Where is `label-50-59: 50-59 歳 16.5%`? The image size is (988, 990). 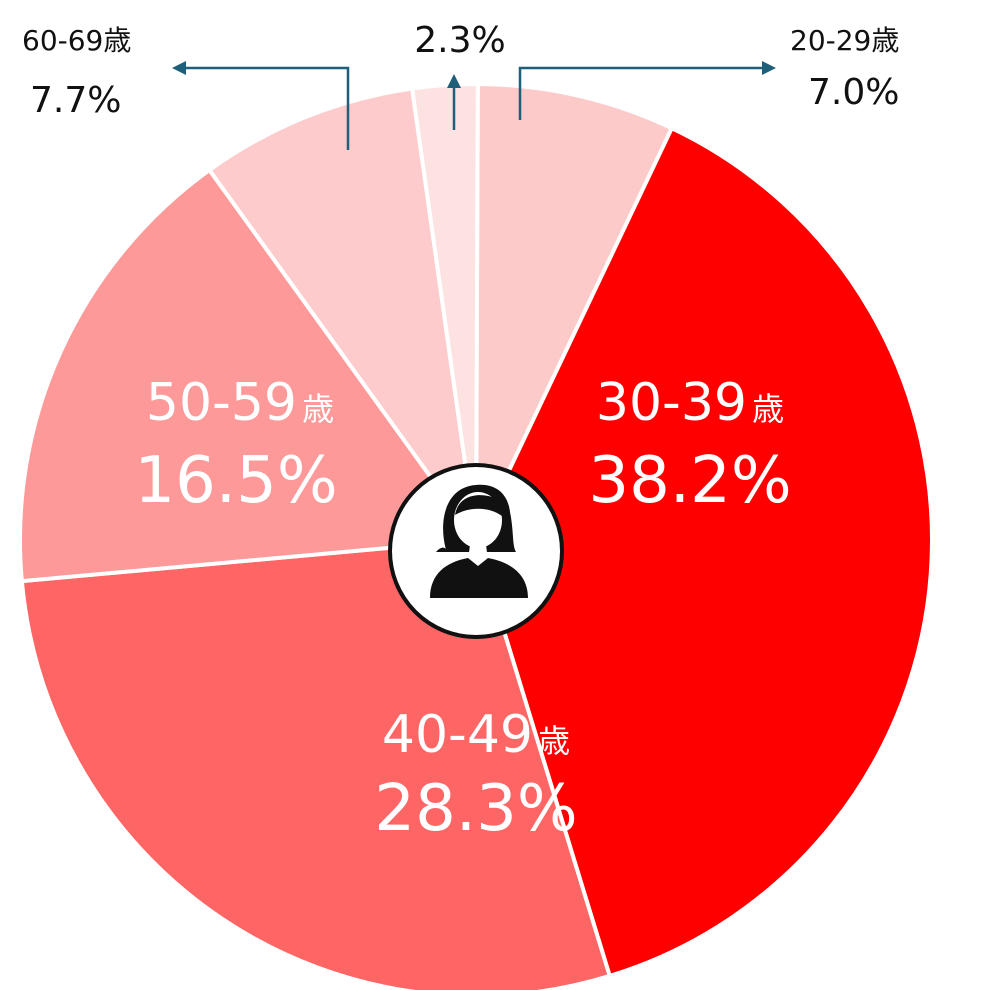 label-50-59: 50-59 歳 16.5% is located at coordinates (235, 445).